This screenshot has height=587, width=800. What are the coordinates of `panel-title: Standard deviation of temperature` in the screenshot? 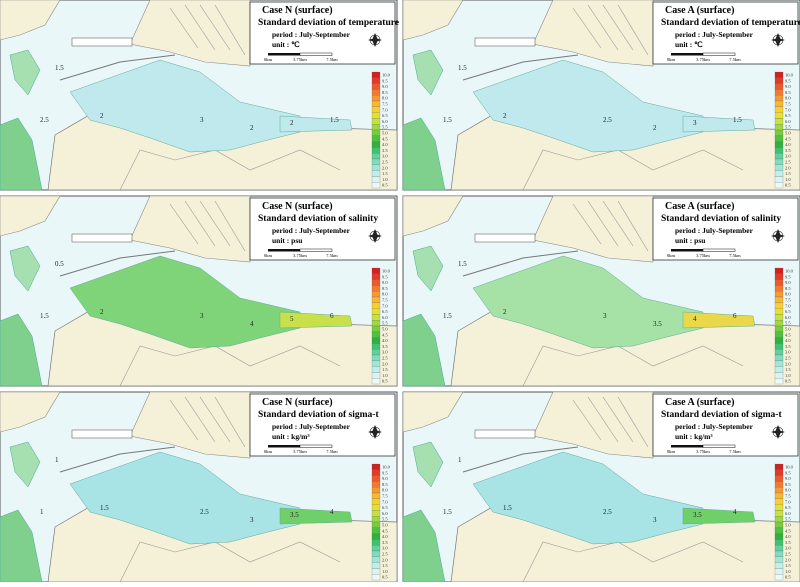 It's located at (328, 23).